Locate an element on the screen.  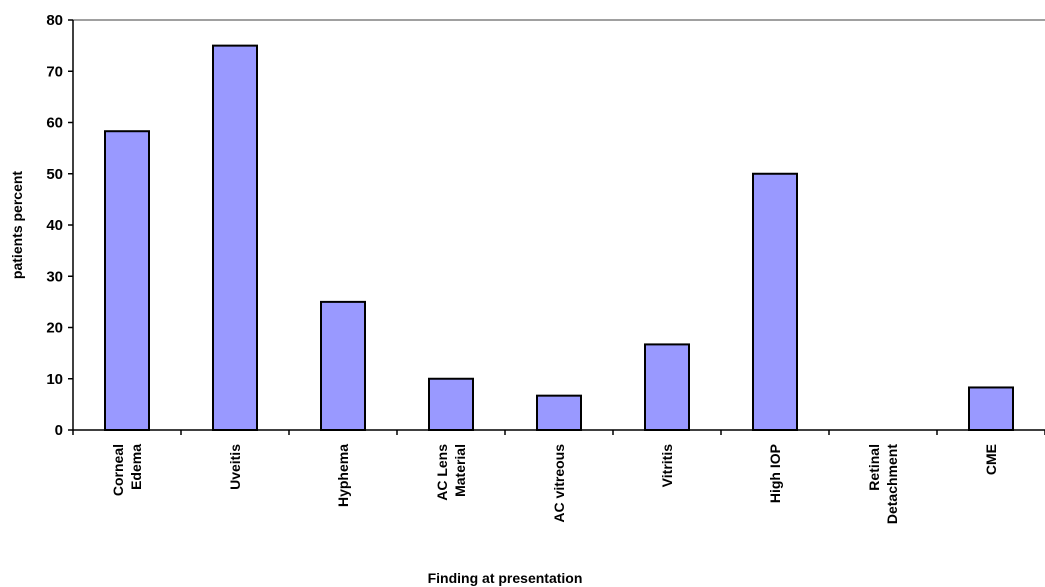
x-category-label: Uveitis is located at coordinates (235, 467).